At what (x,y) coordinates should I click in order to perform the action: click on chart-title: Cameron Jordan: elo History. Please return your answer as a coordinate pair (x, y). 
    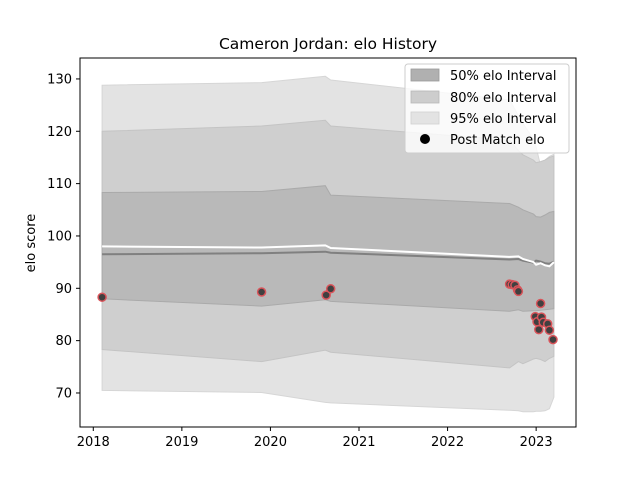
    Looking at the image, I should click on (328, 44).